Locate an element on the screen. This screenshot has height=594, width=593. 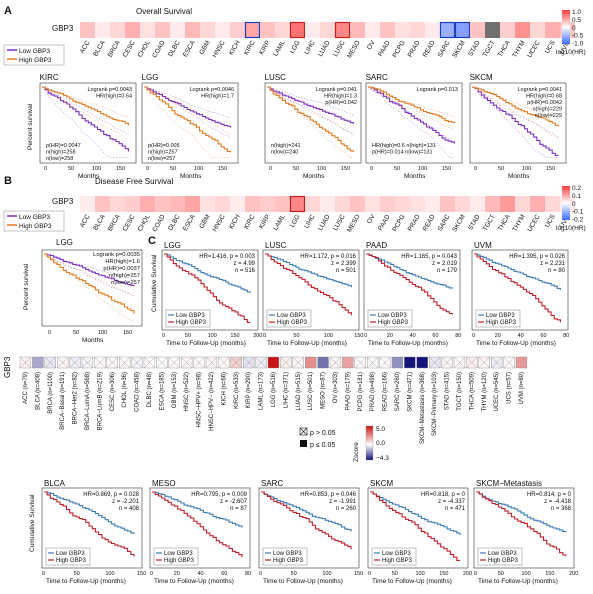
km-stat: n = 368 is located at coordinates (561, 509).